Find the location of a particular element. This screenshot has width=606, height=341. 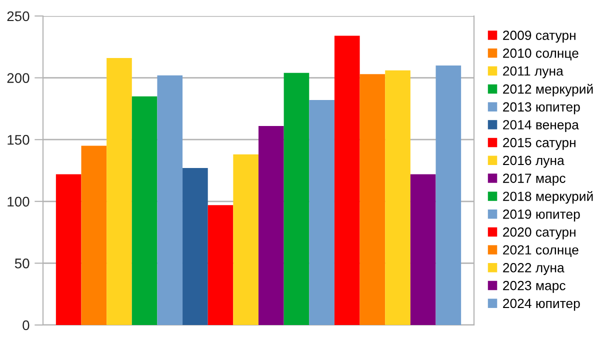

legend-label: 2015 сатурн is located at coordinates (539, 144).